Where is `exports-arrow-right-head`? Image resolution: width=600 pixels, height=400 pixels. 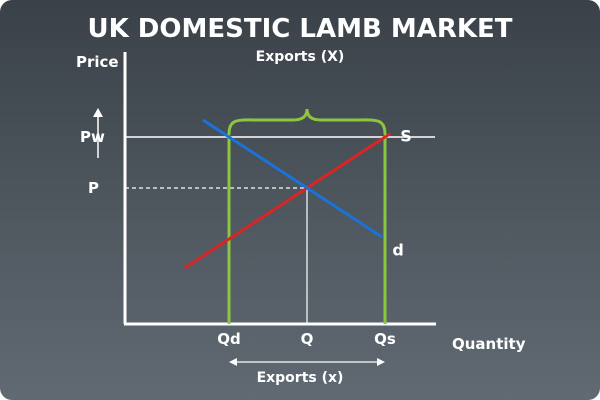 exports-arrow-right-head is located at coordinates (381, 362).